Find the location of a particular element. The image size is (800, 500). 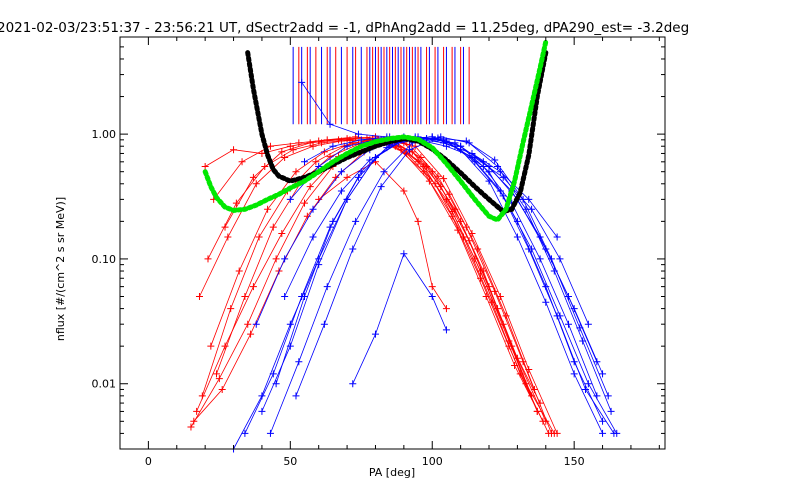

fit-curve is located at coordinates (397, 132).